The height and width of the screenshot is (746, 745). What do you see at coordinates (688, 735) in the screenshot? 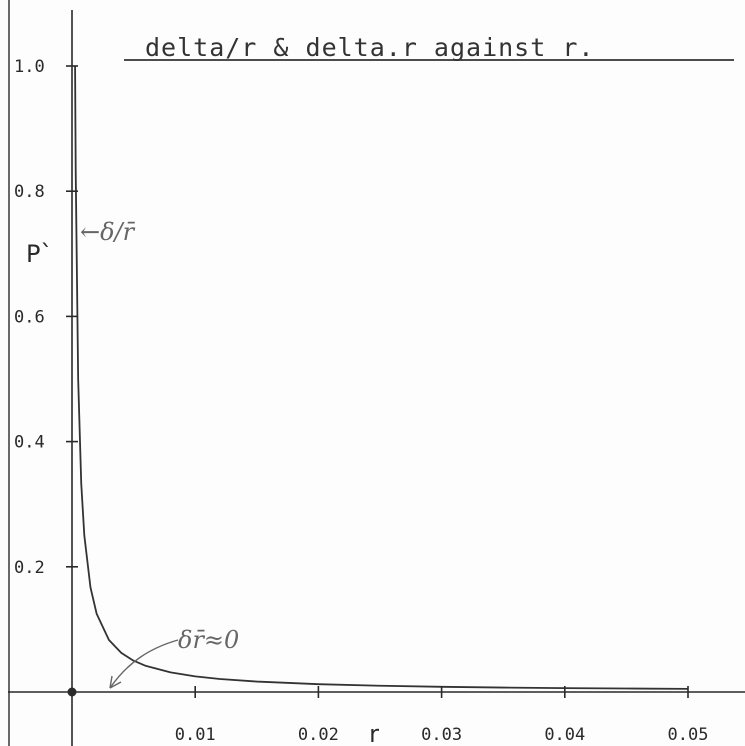
I see `x-tick-label: 0.05` at bounding box center [688, 735].